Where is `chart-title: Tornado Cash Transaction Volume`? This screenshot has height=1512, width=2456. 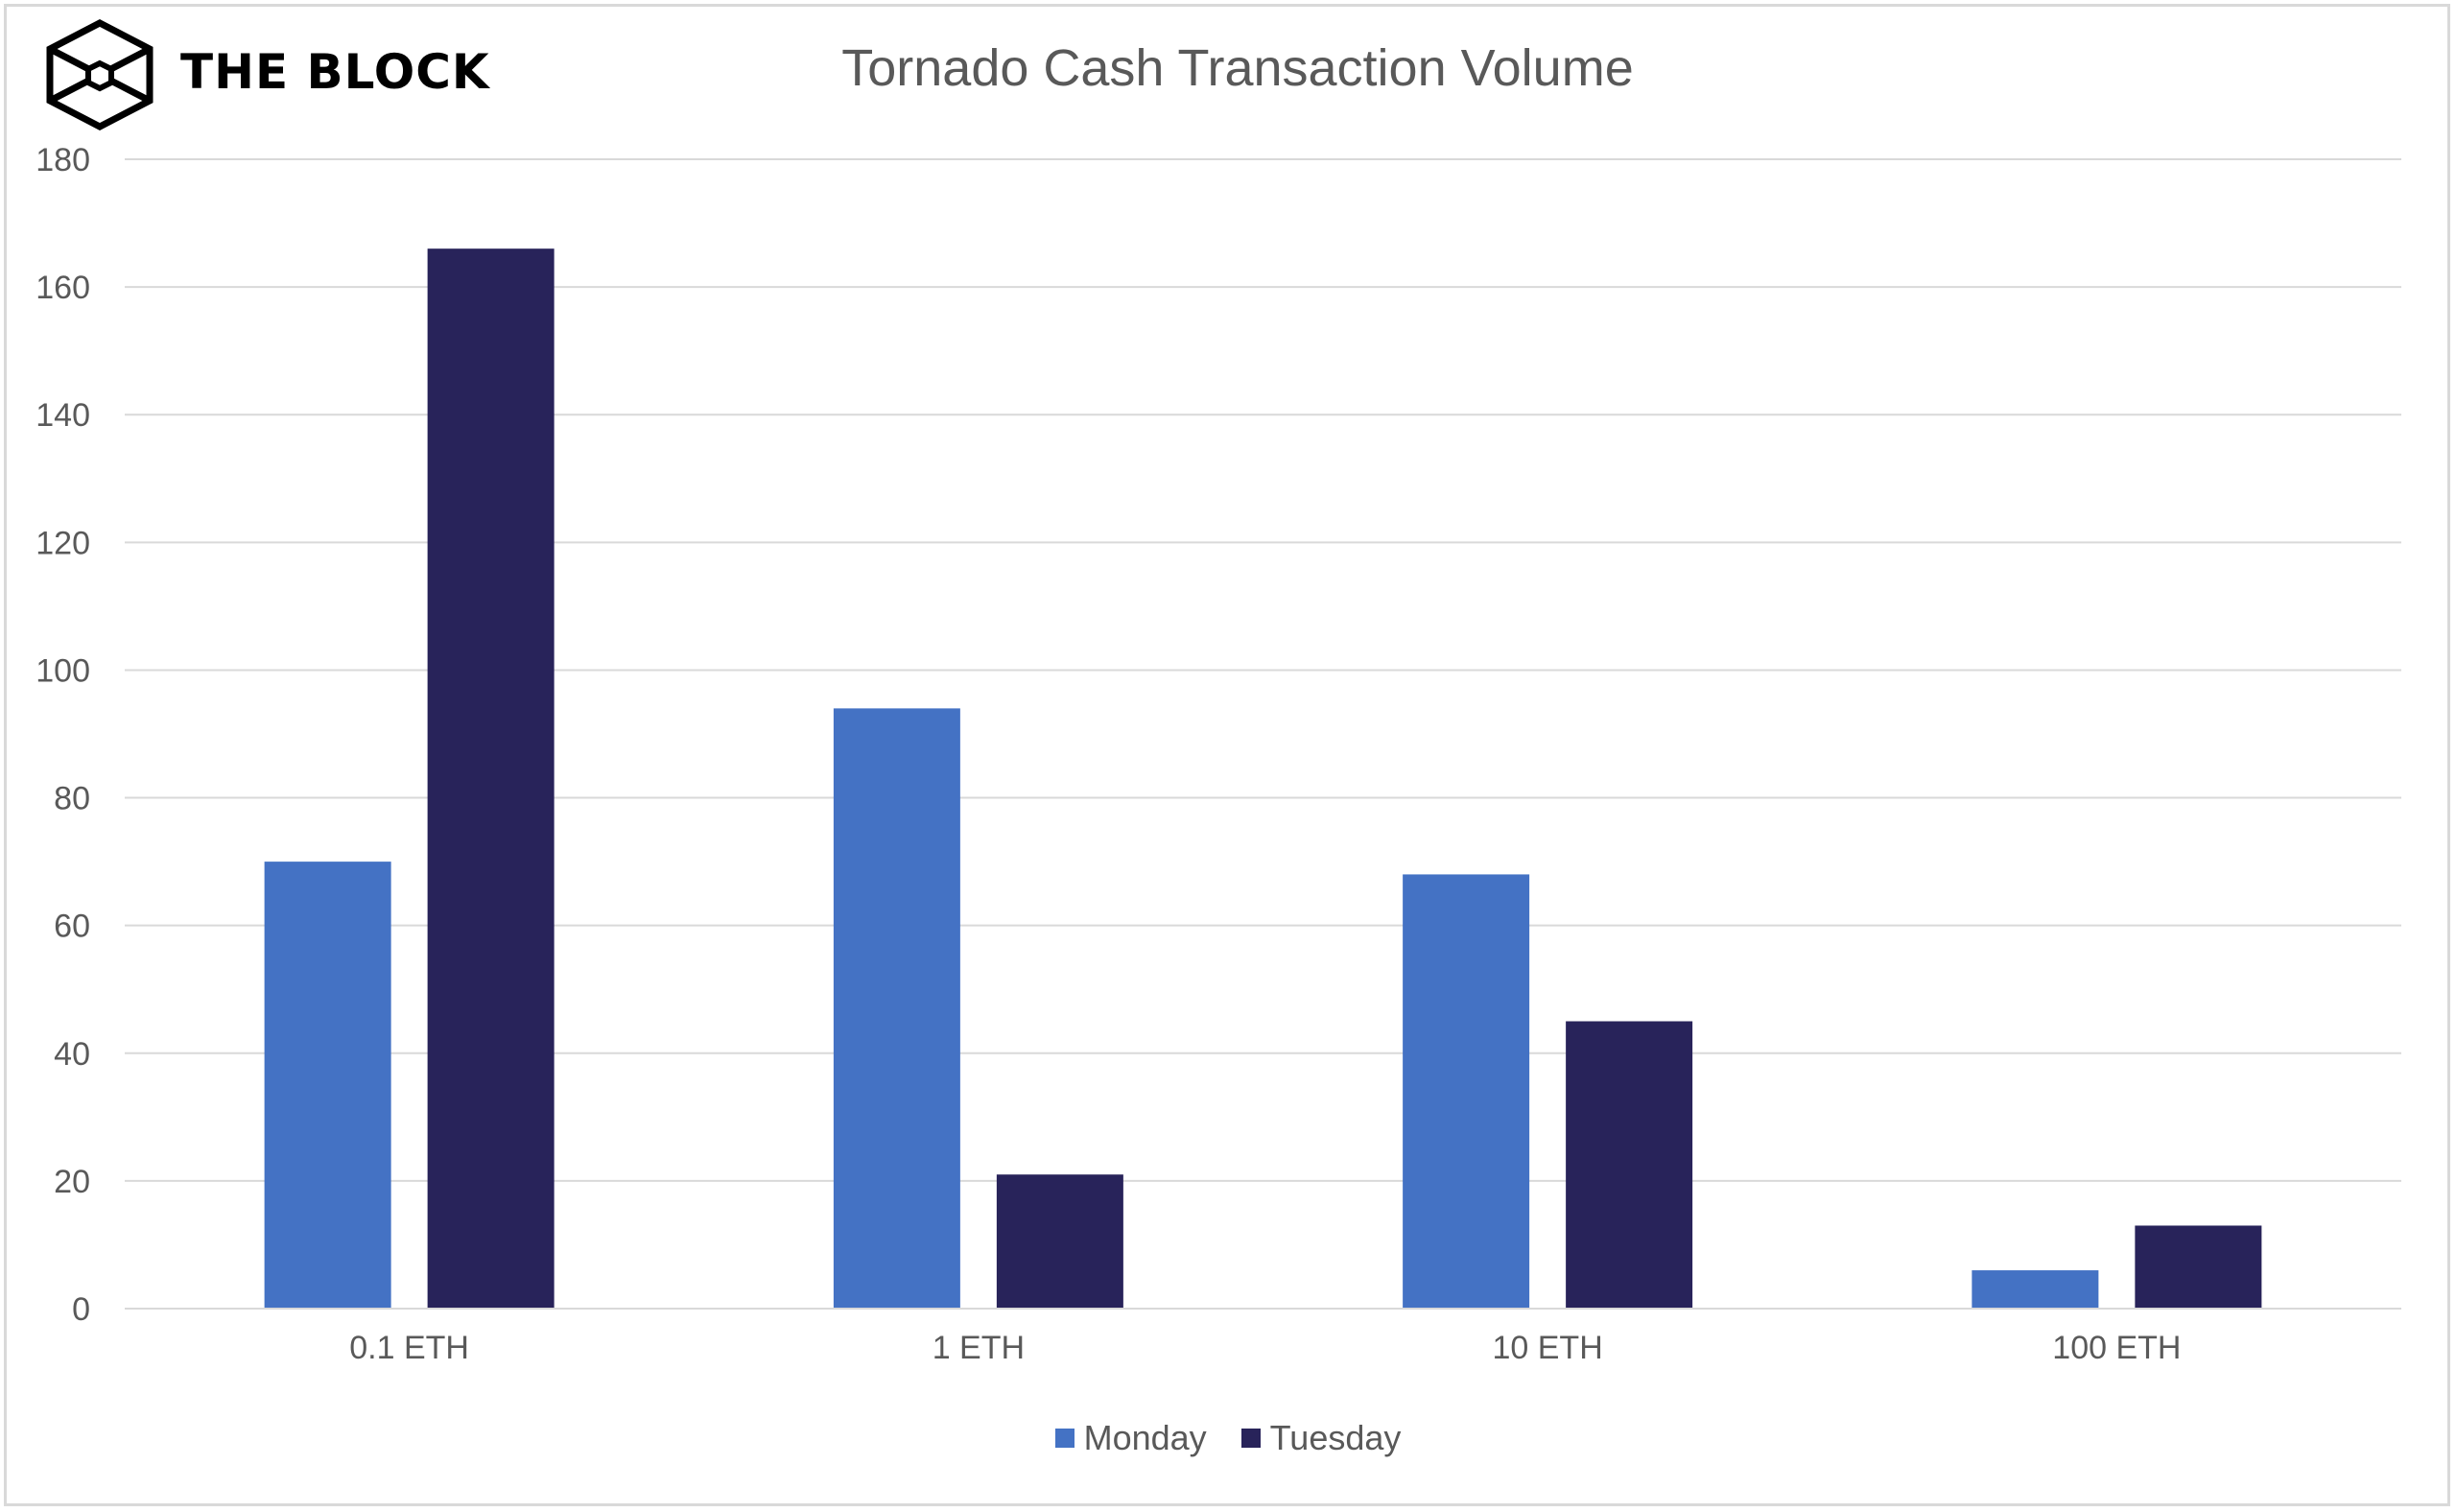
chart-title: Tornado Cash Transaction Volume is located at coordinates (1237, 68).